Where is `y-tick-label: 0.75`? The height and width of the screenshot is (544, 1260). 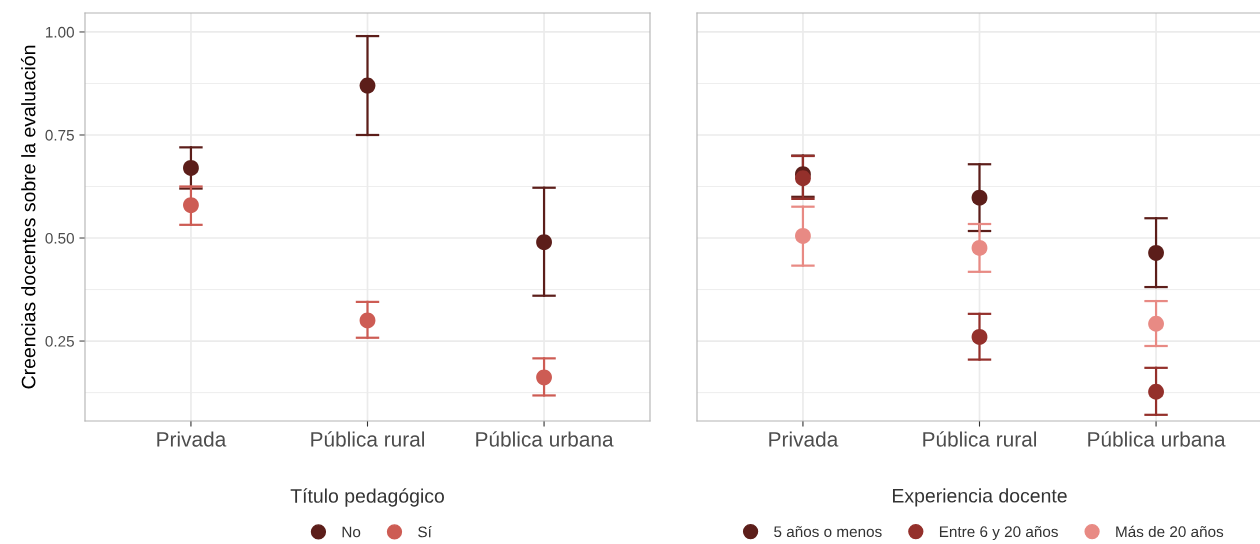 y-tick-label: 0.75 is located at coordinates (59, 135).